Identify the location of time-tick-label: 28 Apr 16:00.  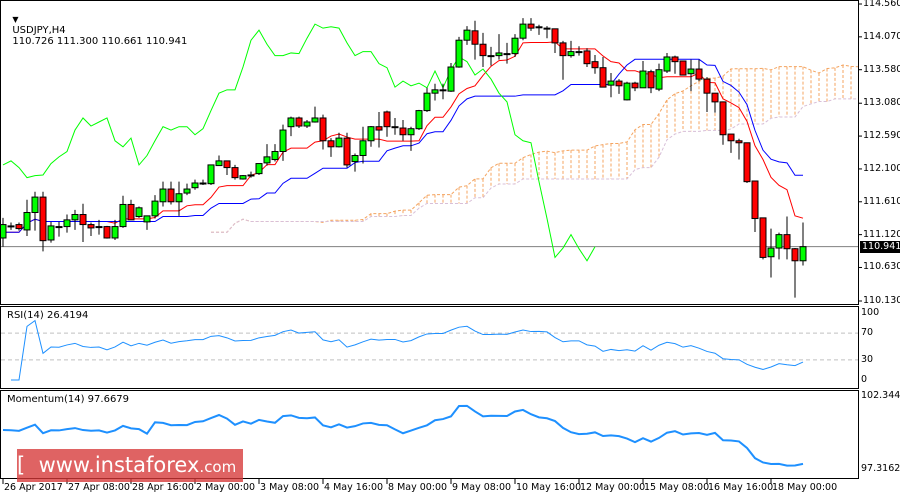
(163, 487).